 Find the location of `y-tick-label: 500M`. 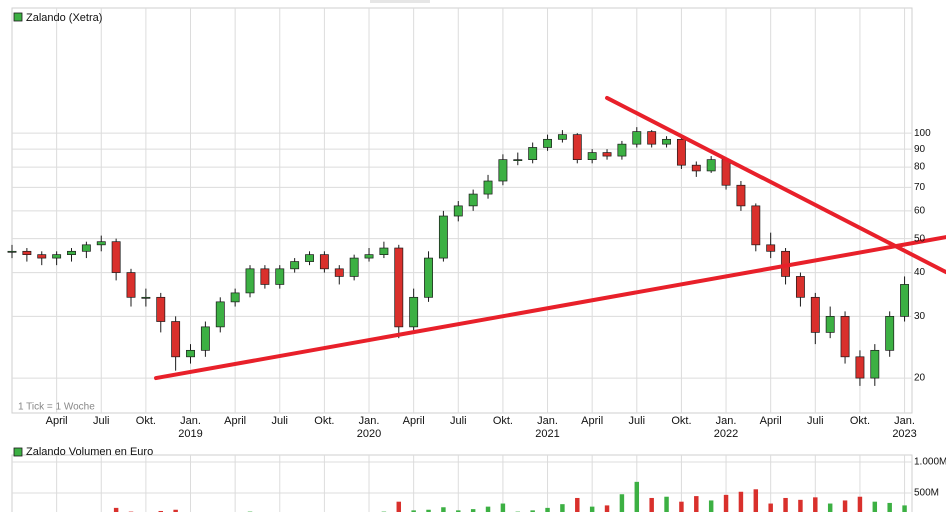

y-tick-label: 500M is located at coordinates (926, 493).